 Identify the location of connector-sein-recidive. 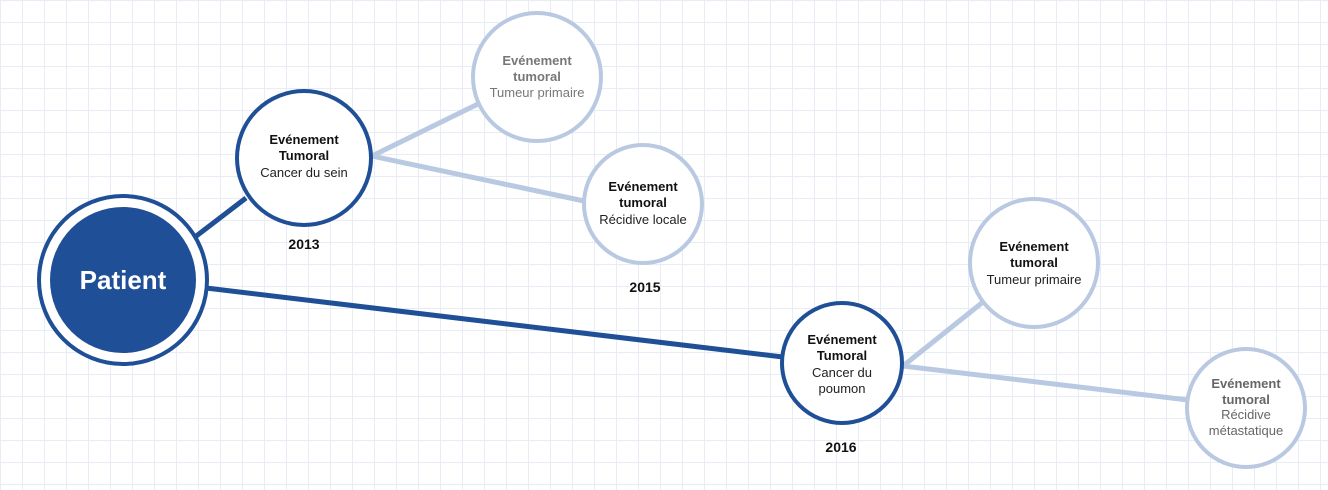
(478, 178).